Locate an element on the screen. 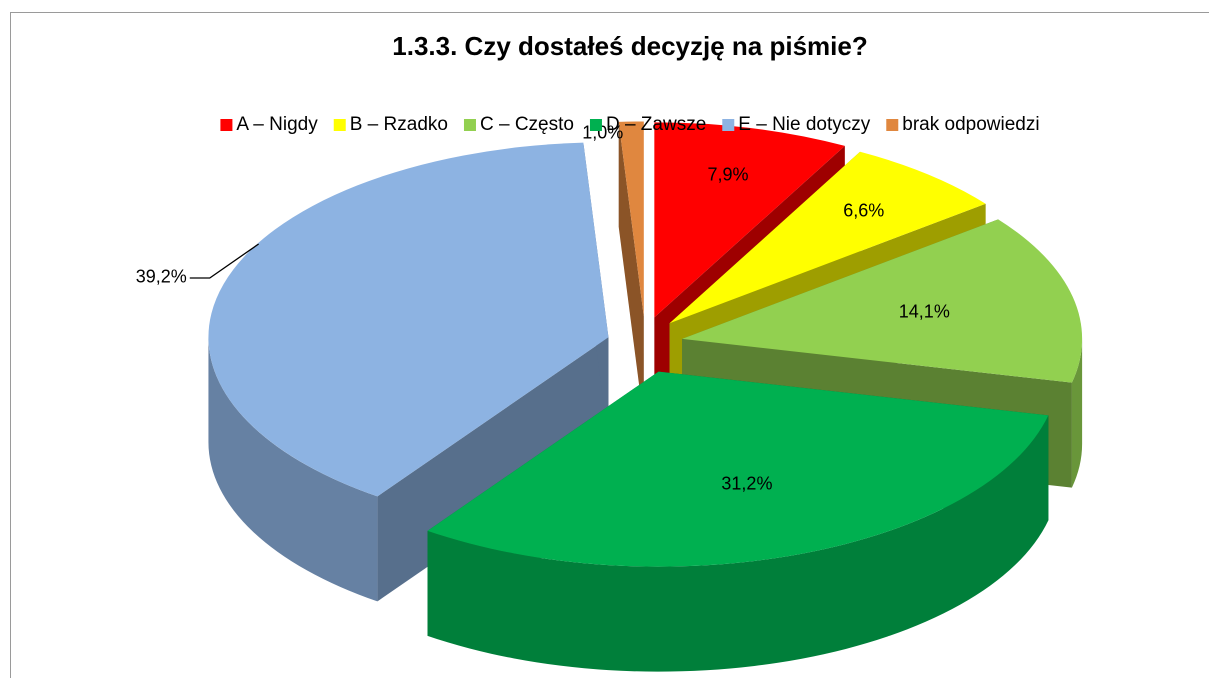  legend-label: E – Nie dotyczy is located at coordinates (804, 124).